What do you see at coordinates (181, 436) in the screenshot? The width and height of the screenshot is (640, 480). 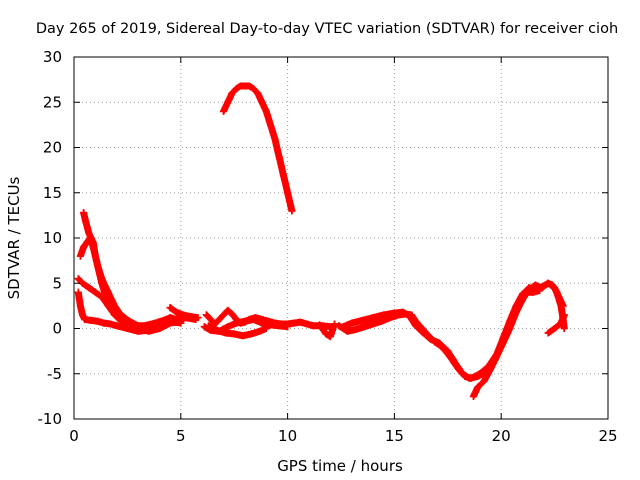 I see `x-tick-label: 5` at bounding box center [181, 436].